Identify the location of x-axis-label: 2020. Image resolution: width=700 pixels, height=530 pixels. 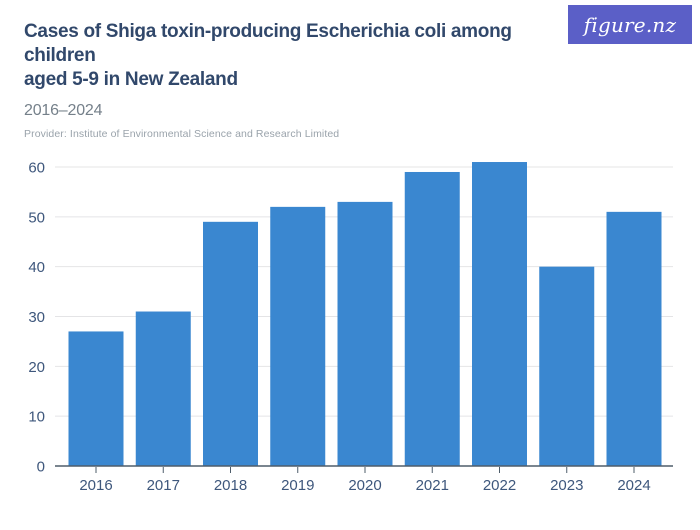
(364, 485).